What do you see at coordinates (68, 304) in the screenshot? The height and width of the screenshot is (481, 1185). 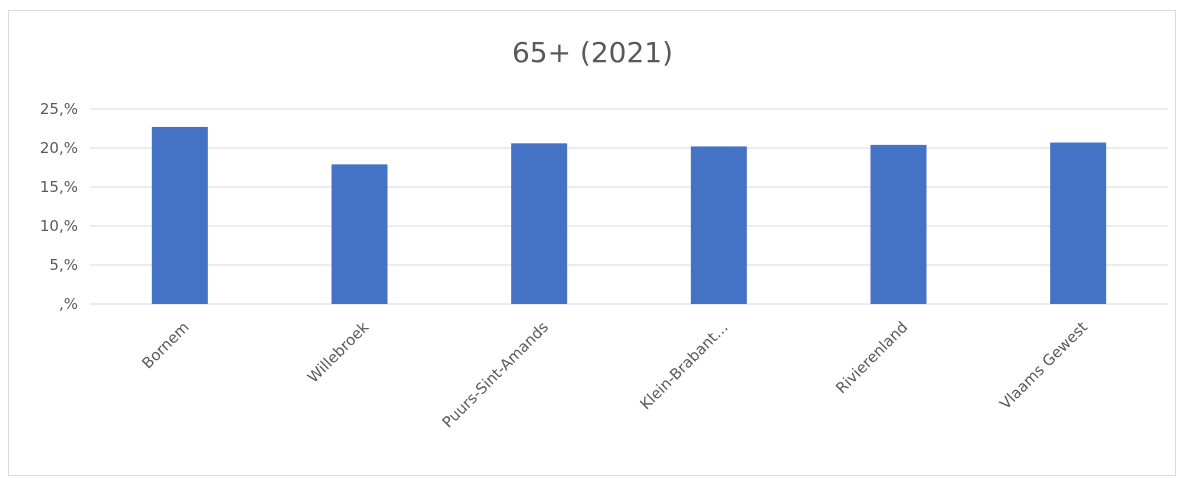 I see `y-tick-label: ,%` at bounding box center [68, 304].